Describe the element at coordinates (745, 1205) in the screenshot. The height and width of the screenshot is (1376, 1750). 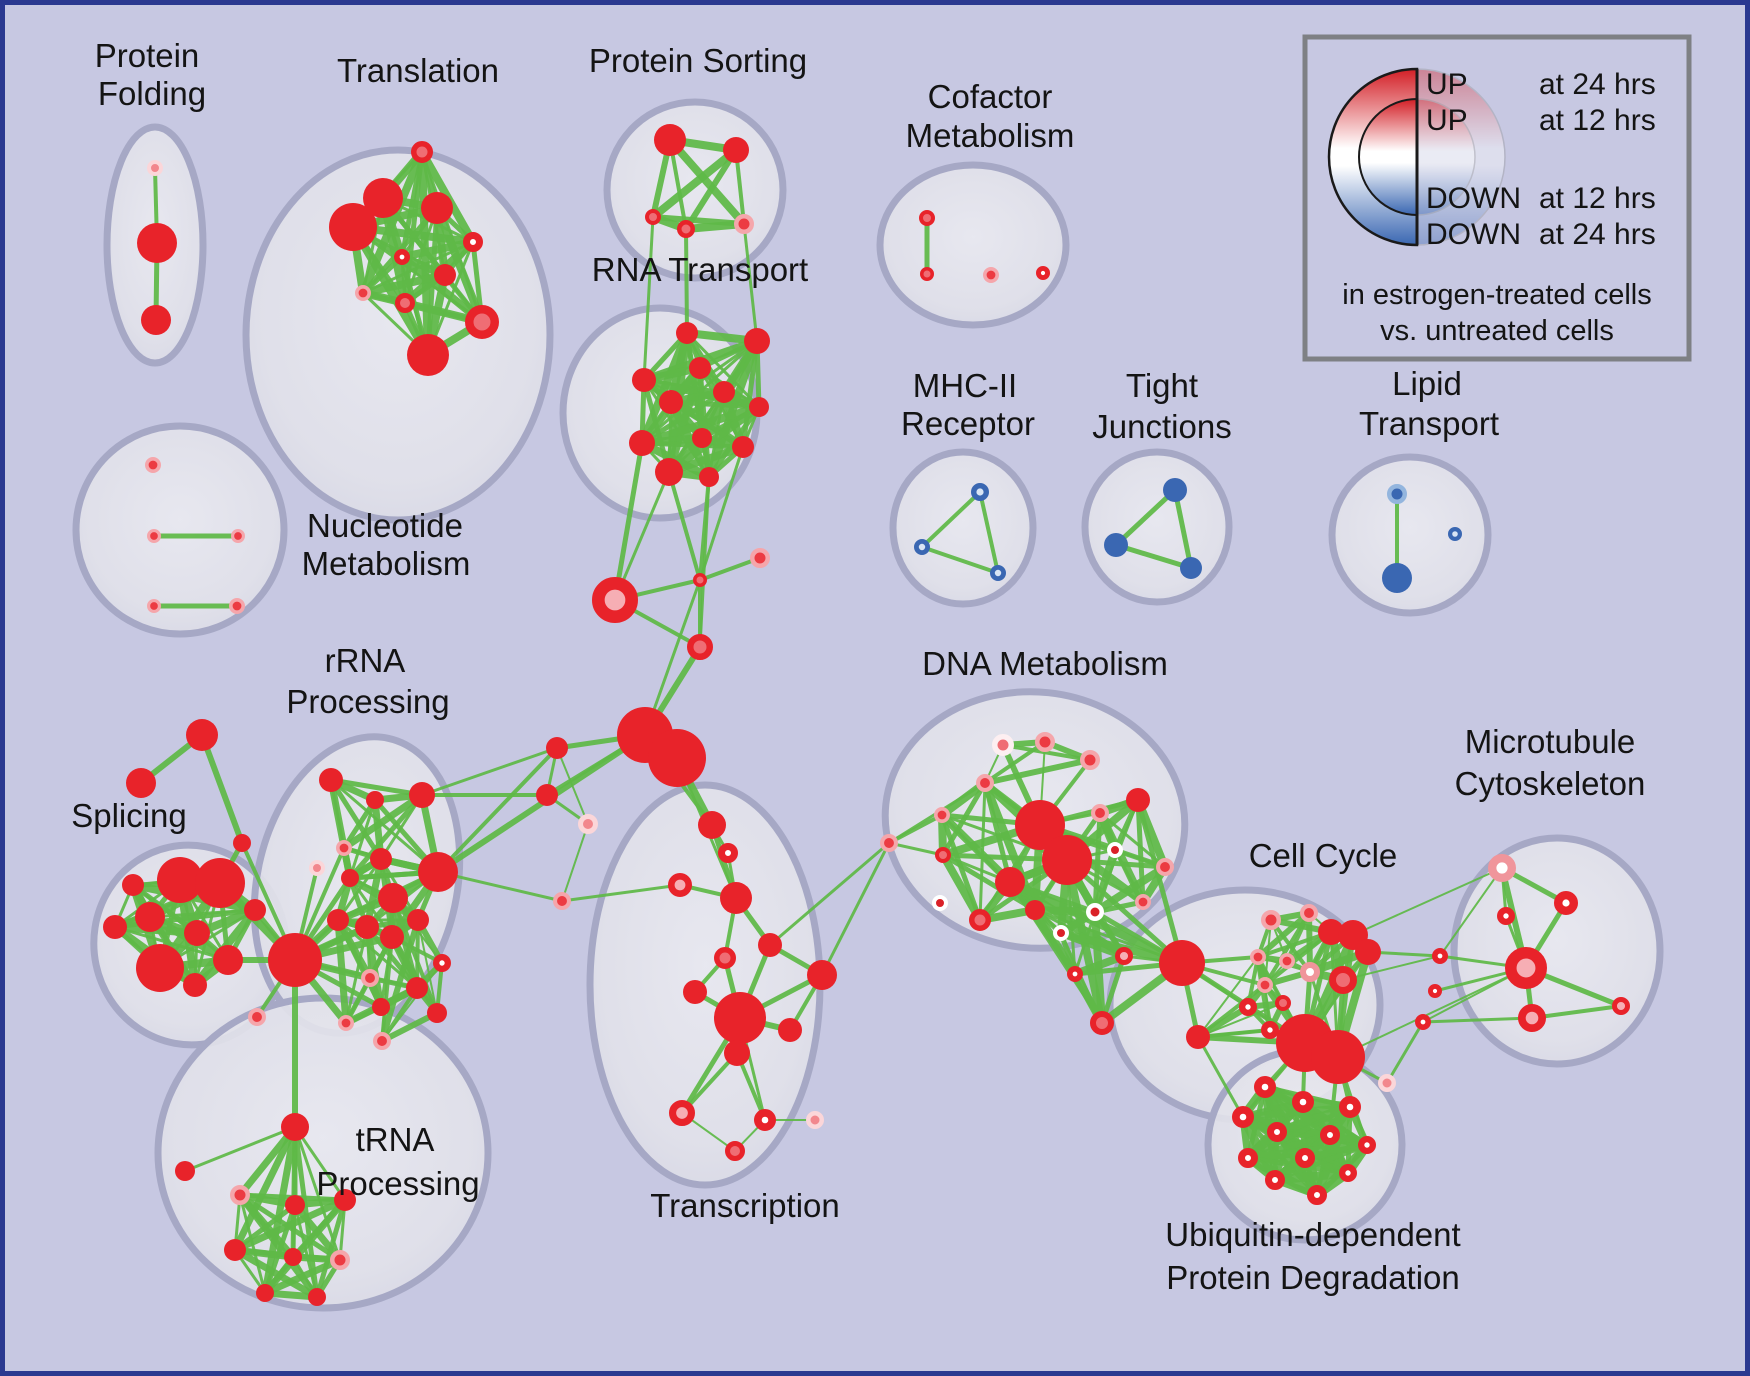
I see `cluster-label-transcription: Transcription` at that location.